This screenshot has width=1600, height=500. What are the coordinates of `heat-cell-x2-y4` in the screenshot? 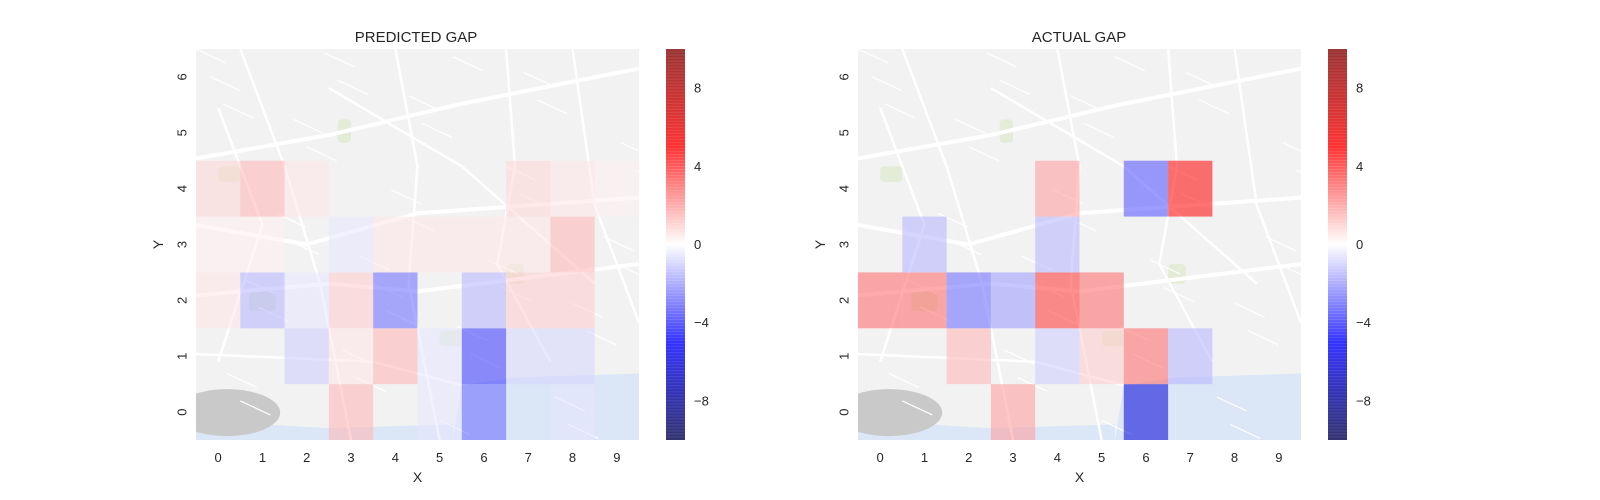 It's located at (306, 188).